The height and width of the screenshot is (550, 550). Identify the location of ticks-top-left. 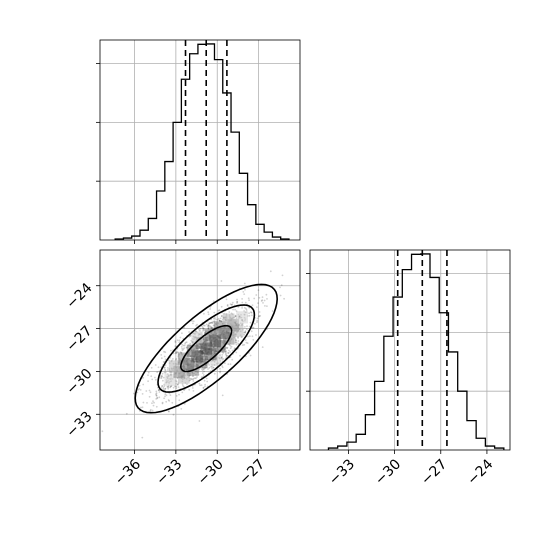
(178, 153).